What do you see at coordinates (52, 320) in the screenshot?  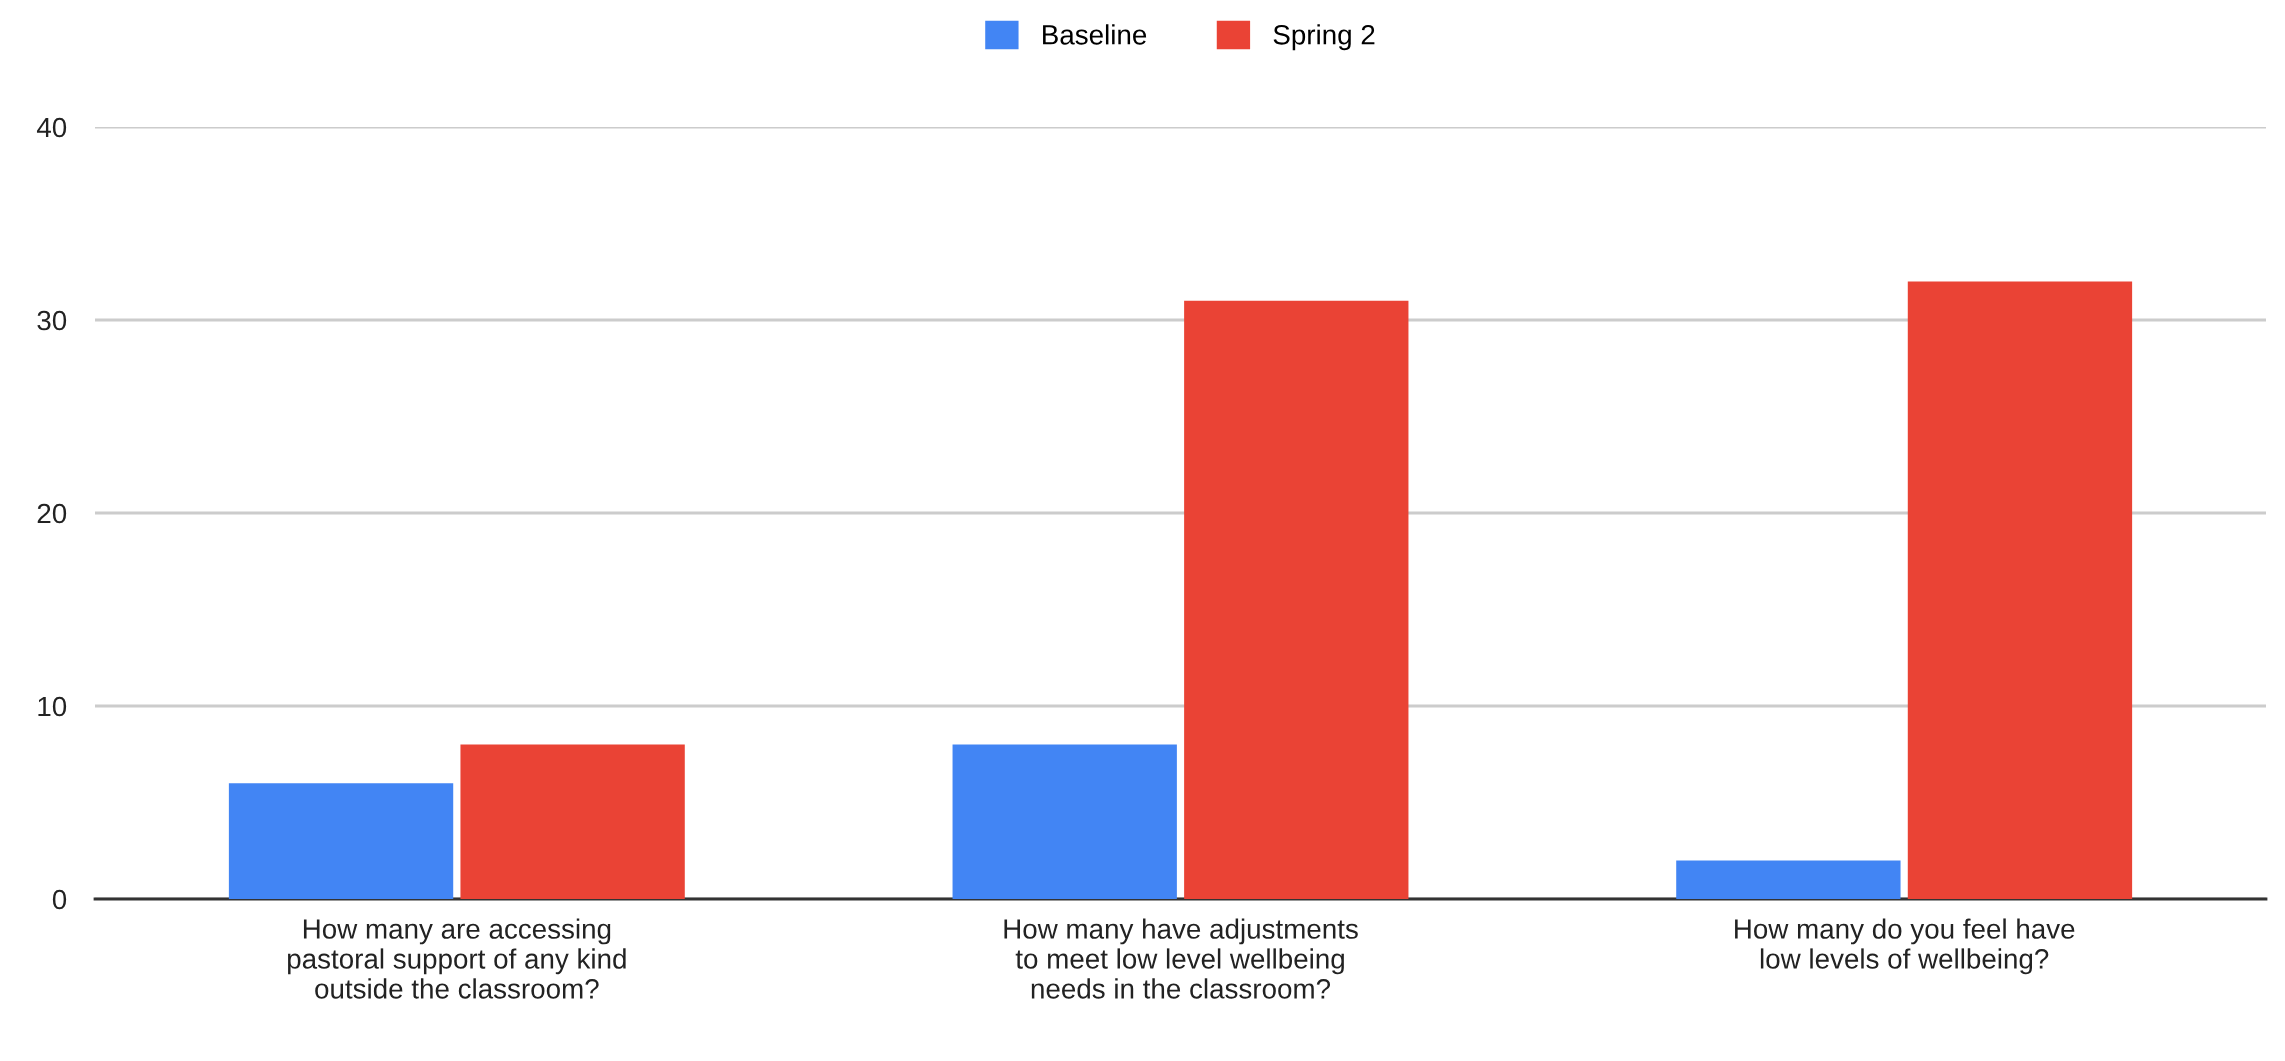 I see `y-tick-label: 30` at bounding box center [52, 320].